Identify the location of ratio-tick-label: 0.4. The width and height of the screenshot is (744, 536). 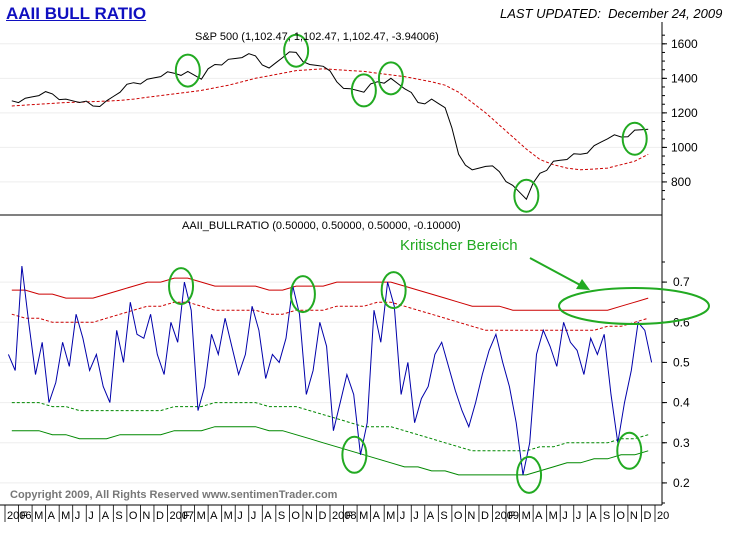
(681, 403).